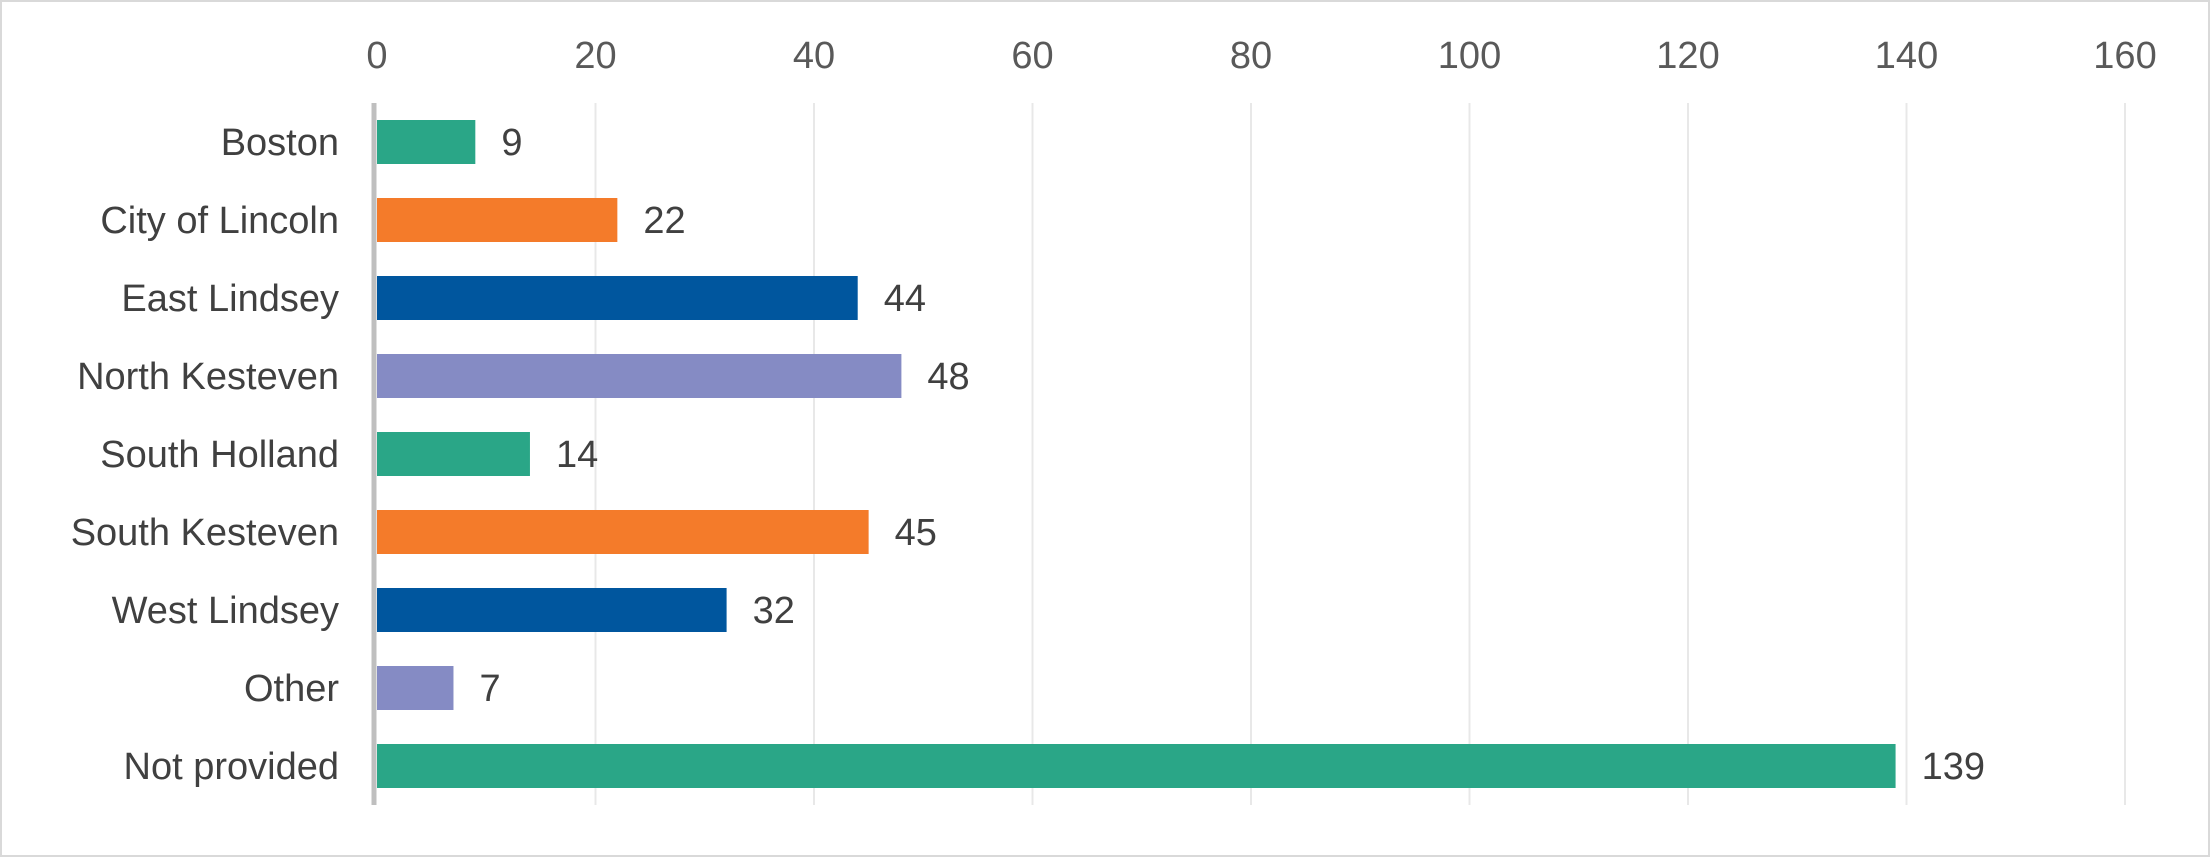 The image size is (2210, 857). I want to click on x-tick-label-40: 40, so click(814, 56).